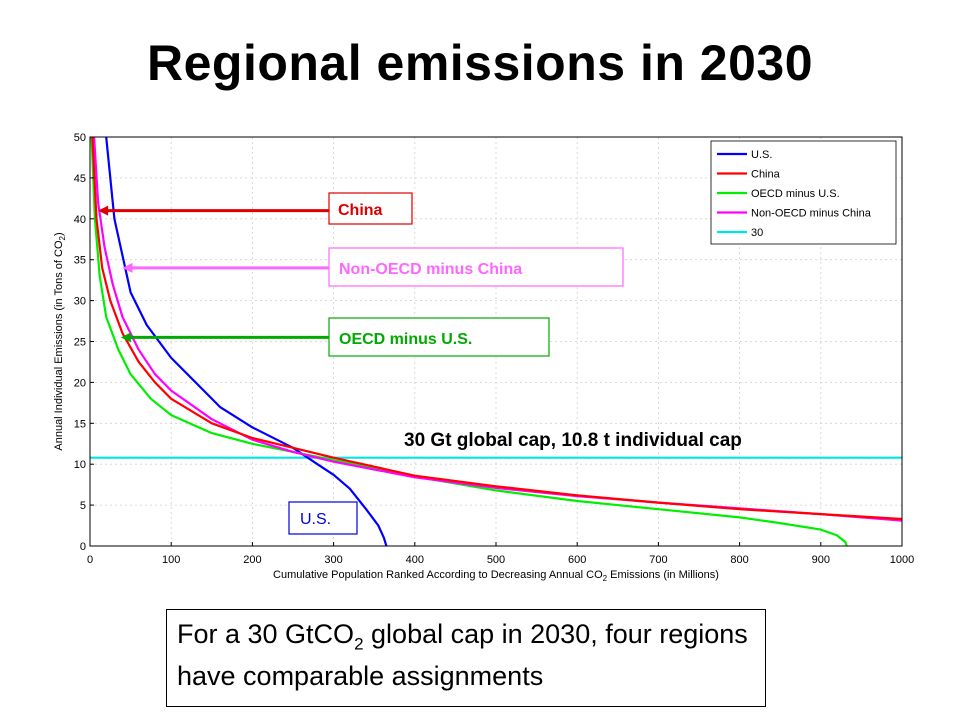 The height and width of the screenshot is (720, 960). Describe the element at coordinates (315, 519) in the screenshot. I see `callout-us: U.S.` at that location.